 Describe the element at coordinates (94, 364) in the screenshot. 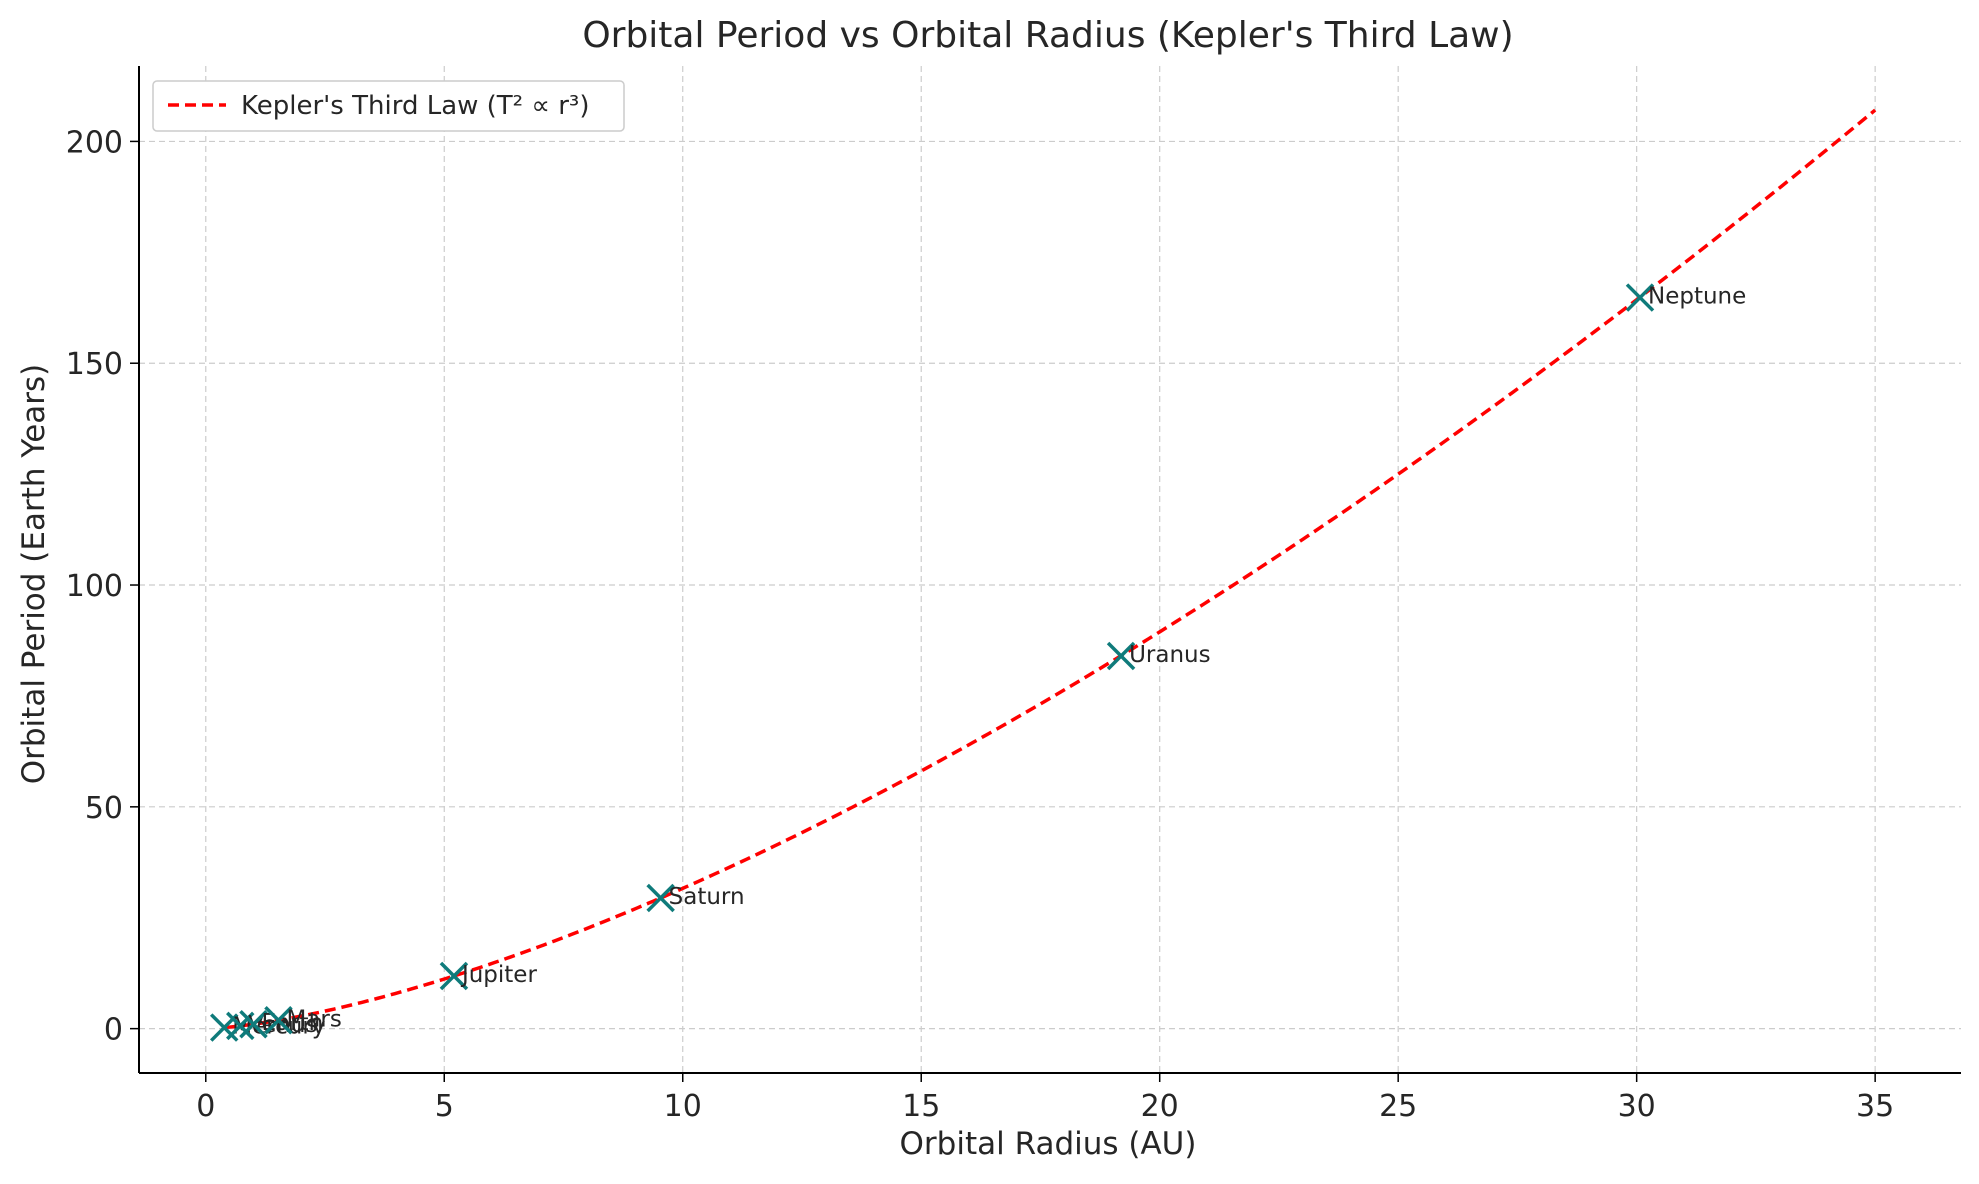

I see `y-tick-label: 150` at that location.